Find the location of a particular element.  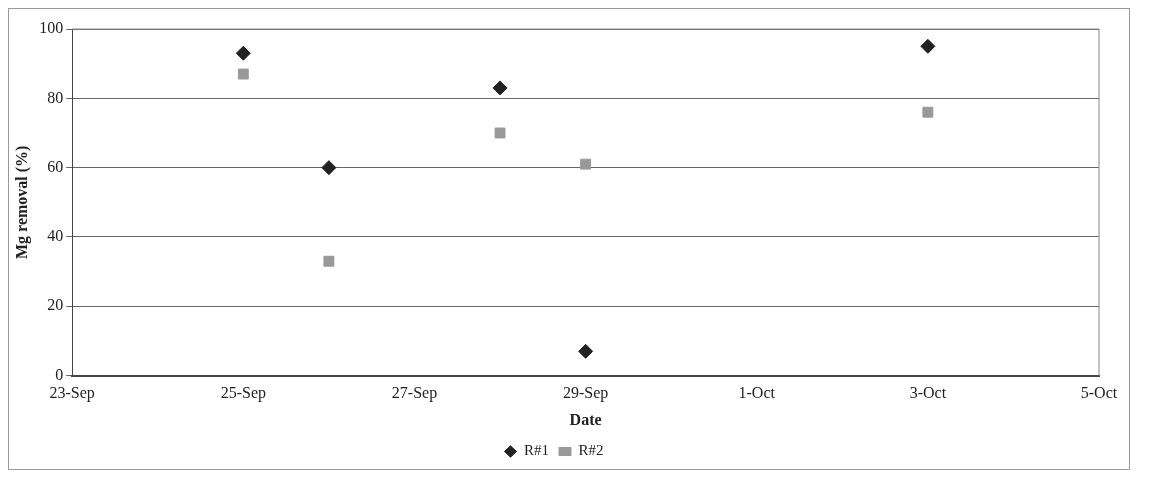

y-tick-label: 0 is located at coordinates (59, 374).